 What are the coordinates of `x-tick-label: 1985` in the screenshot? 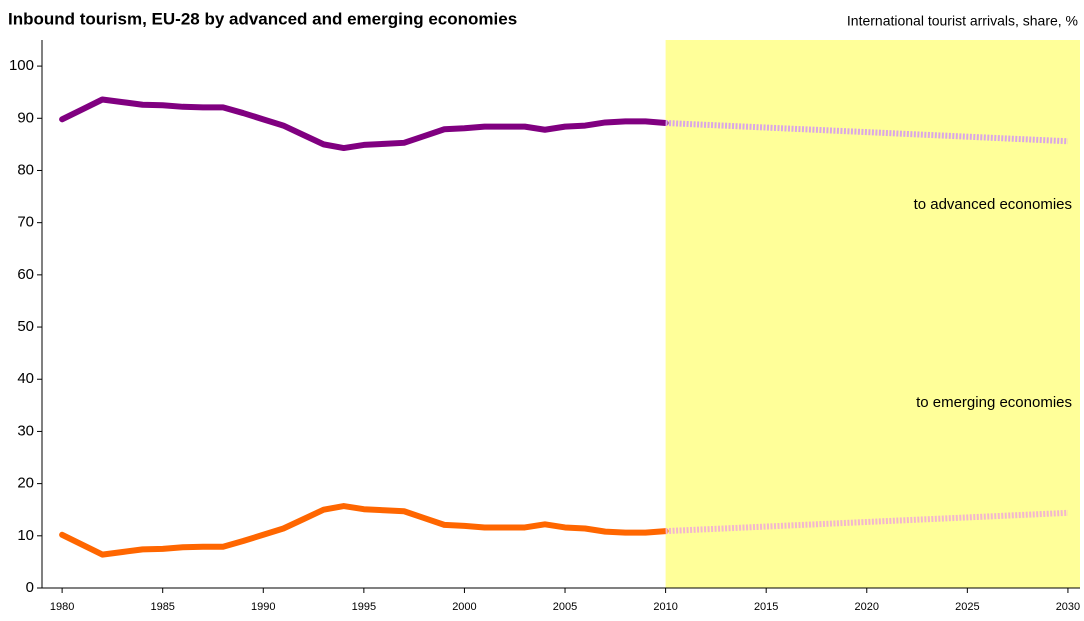 It's located at (162, 607).